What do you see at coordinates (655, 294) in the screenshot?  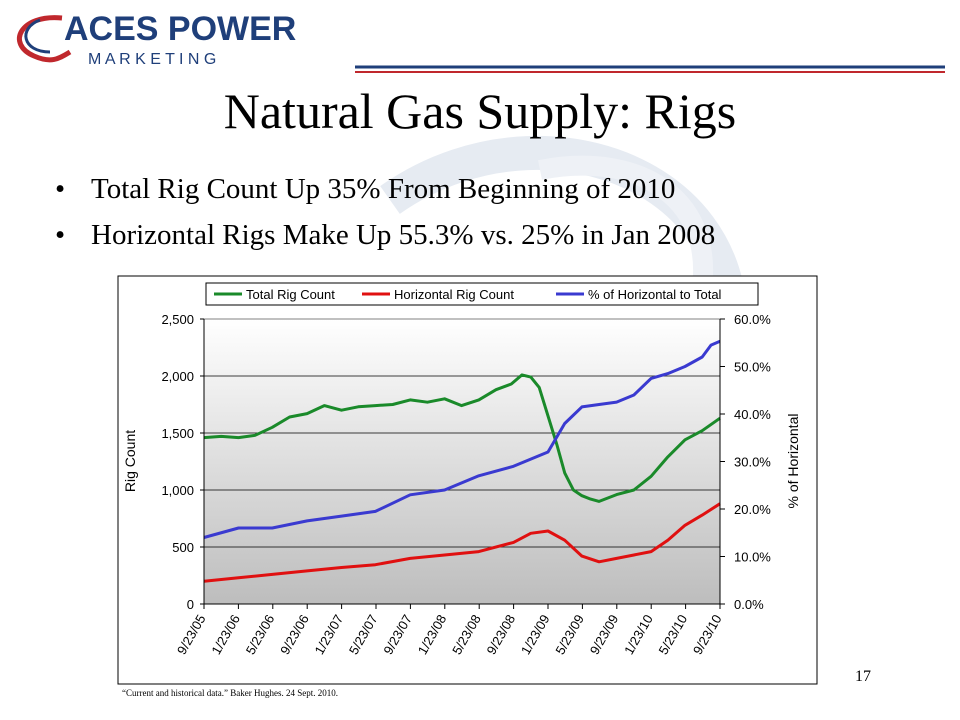 I see `legend-label: % of Horizontal to Total` at bounding box center [655, 294].